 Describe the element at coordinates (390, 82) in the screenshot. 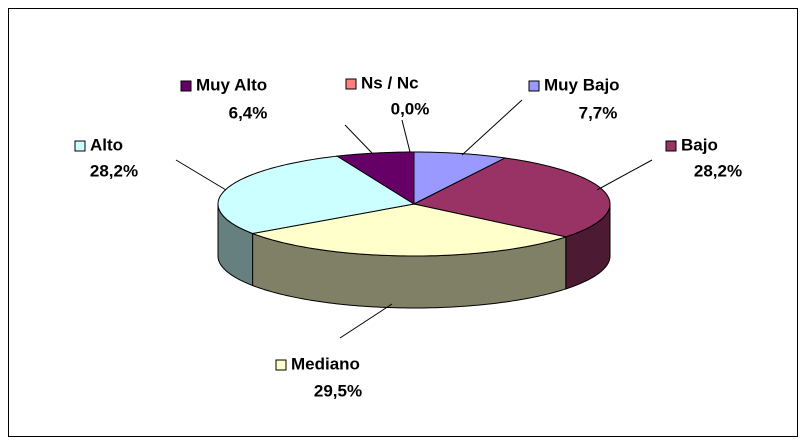

I see `category-label: Ns / Nc` at that location.